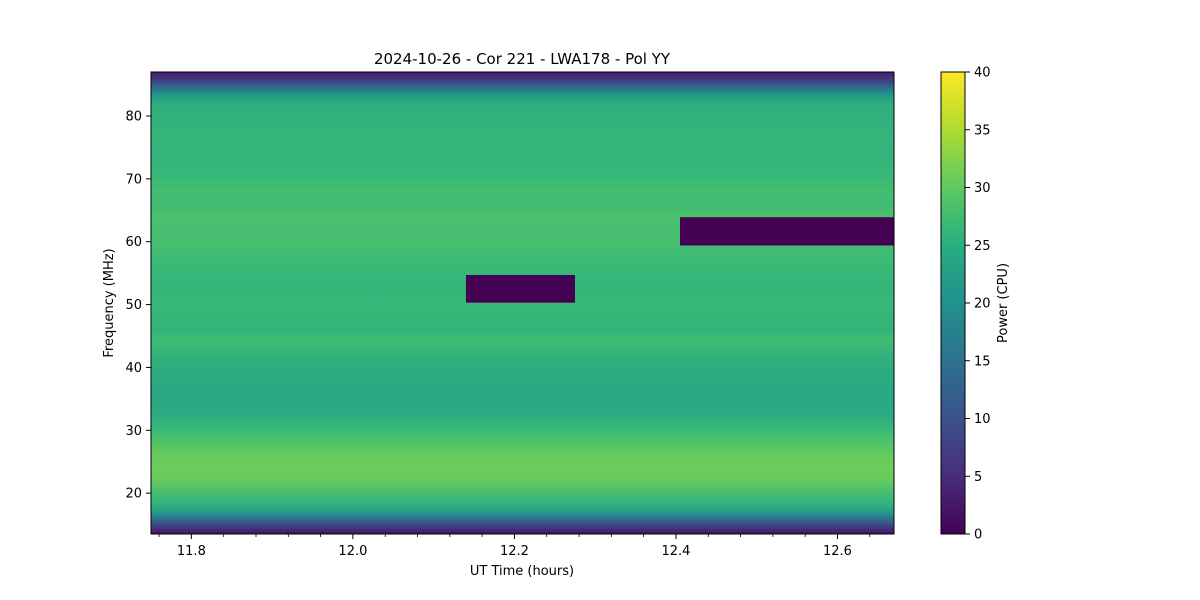  Describe the element at coordinates (522, 59) in the screenshot. I see `chart-title: 2024-10-26 - Cor 221 - LWA178 - Pol YY` at that location.